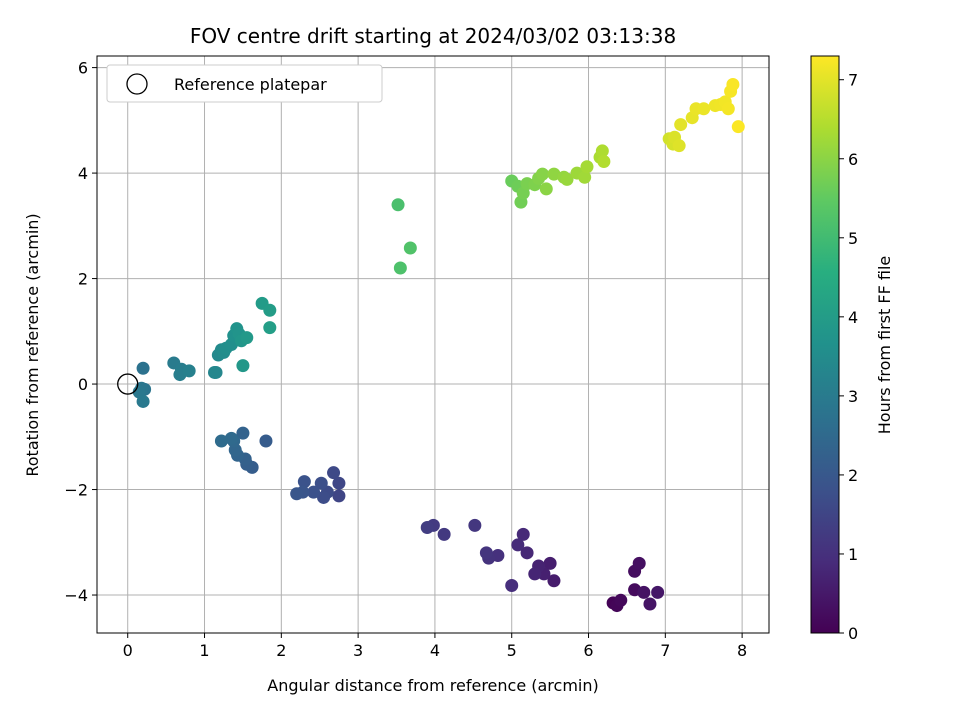 The height and width of the screenshot is (720, 960). Describe the element at coordinates (853, 554) in the screenshot. I see `colorbar-tick-label: 1` at that location.